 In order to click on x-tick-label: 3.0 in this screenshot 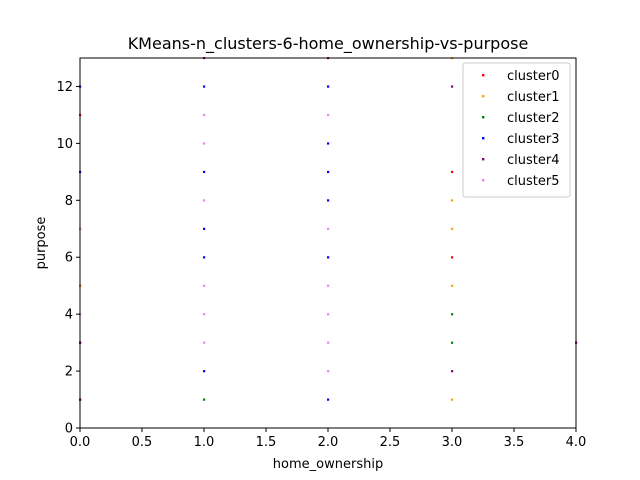, I will do `click(452, 442)`.